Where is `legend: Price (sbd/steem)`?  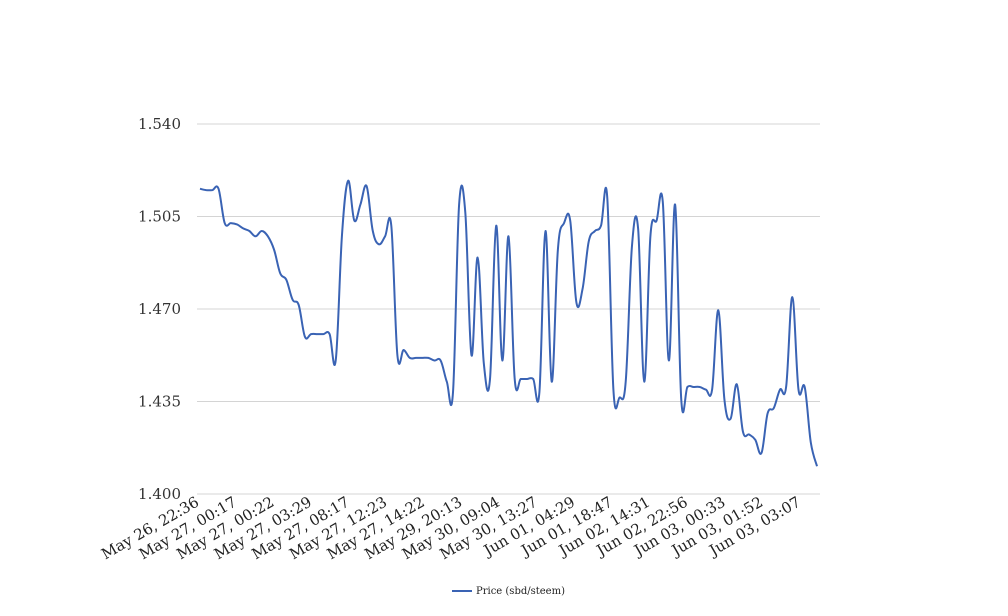 legend: Price (sbd/steem) is located at coordinates (508, 591).